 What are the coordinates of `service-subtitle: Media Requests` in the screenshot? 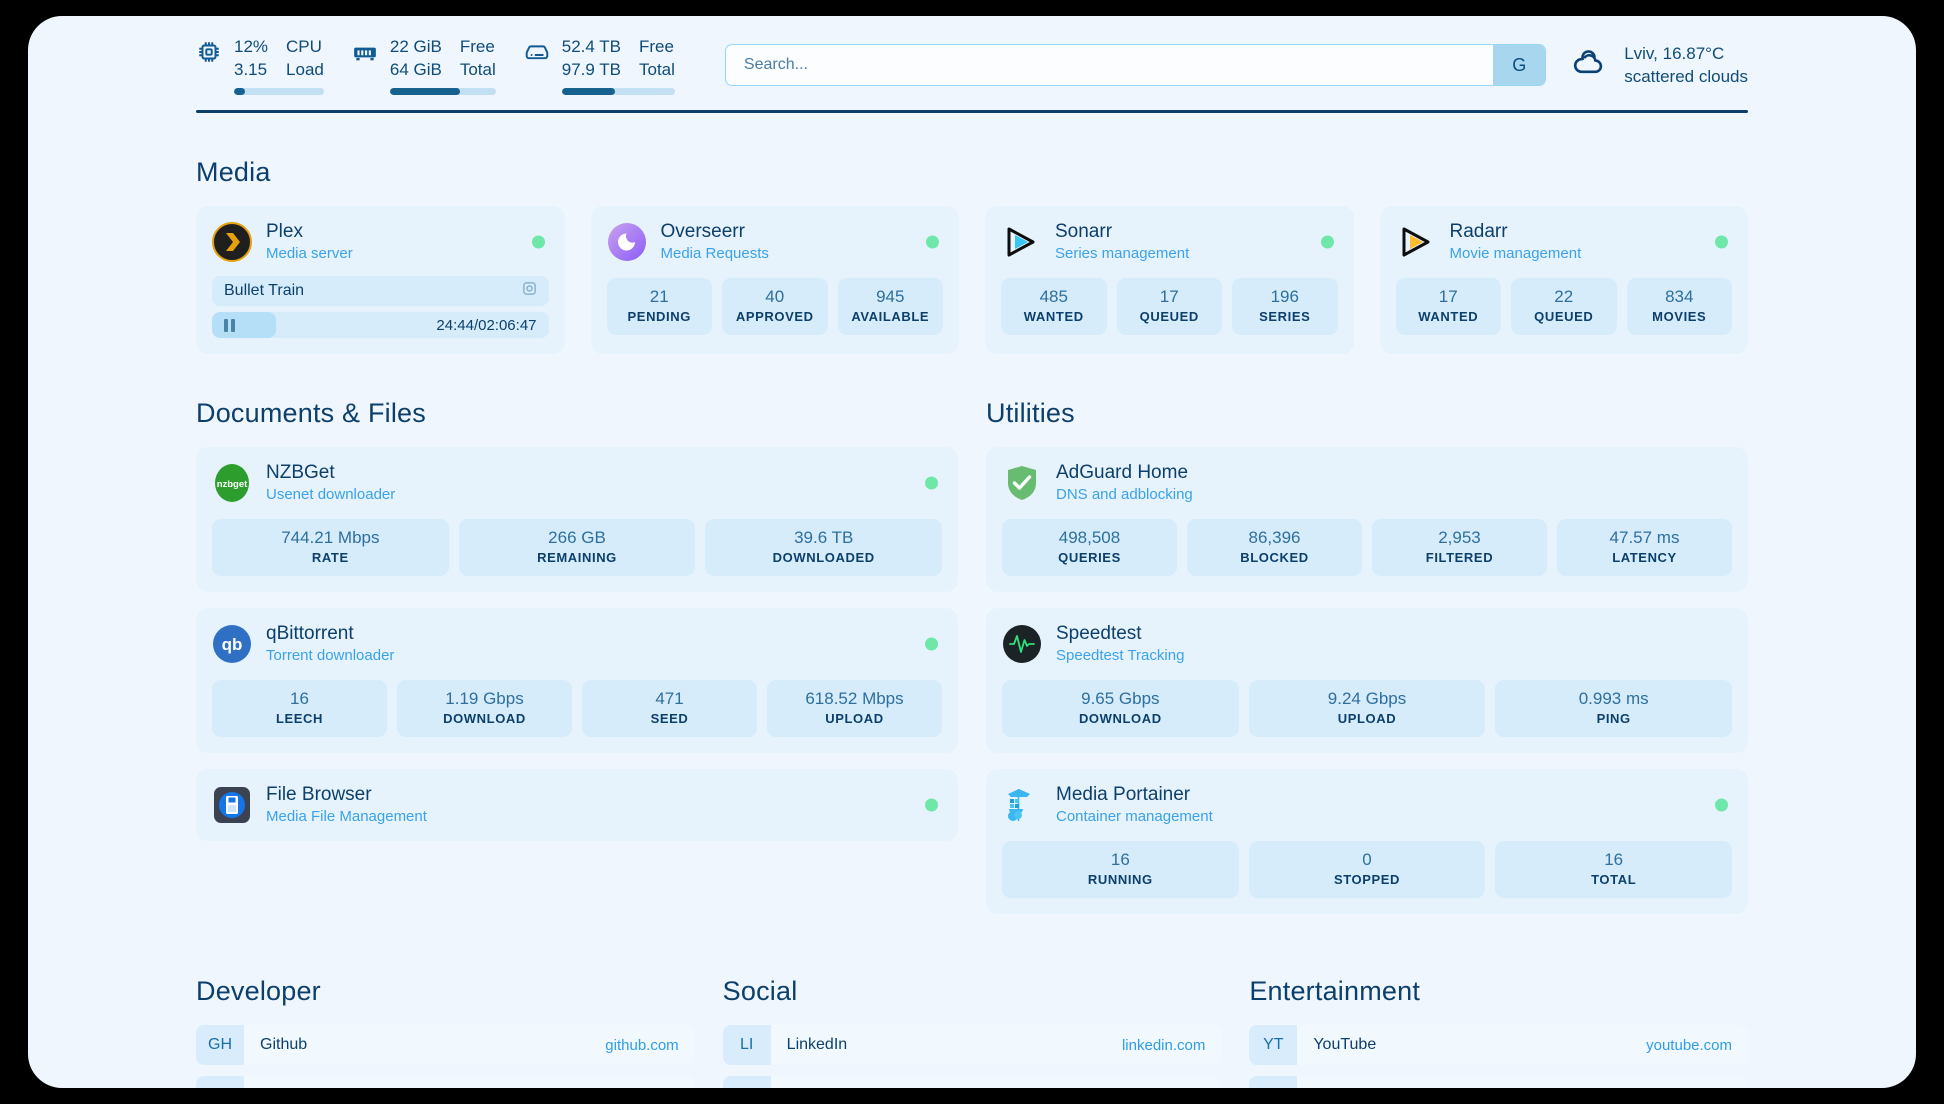 It's located at (714, 253).